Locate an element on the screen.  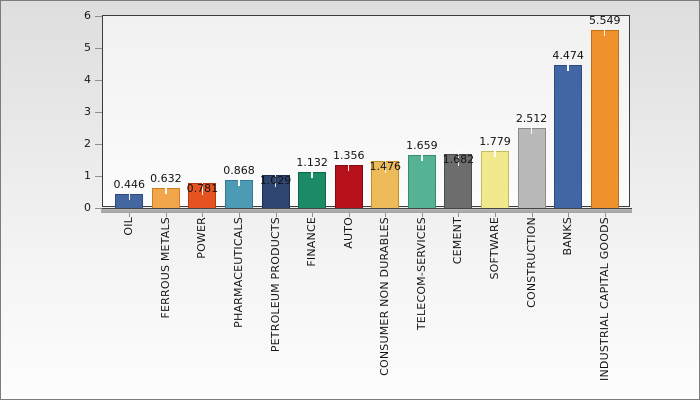
x-axis-base is located at coordinates (366, 210).